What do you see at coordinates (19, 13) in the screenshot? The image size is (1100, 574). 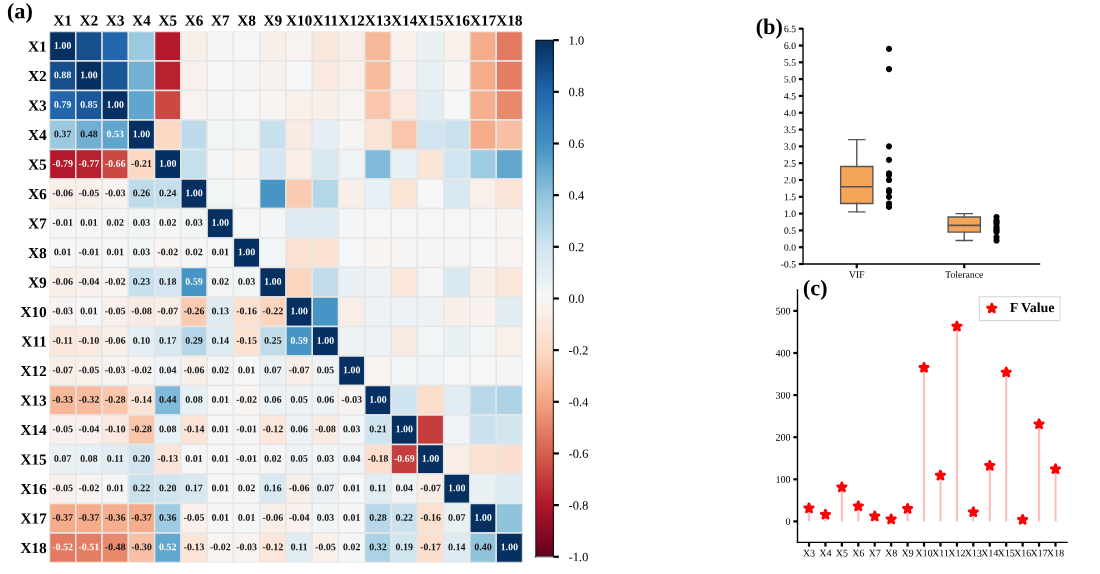 I see `chart-title: (a)` at bounding box center [19, 13].